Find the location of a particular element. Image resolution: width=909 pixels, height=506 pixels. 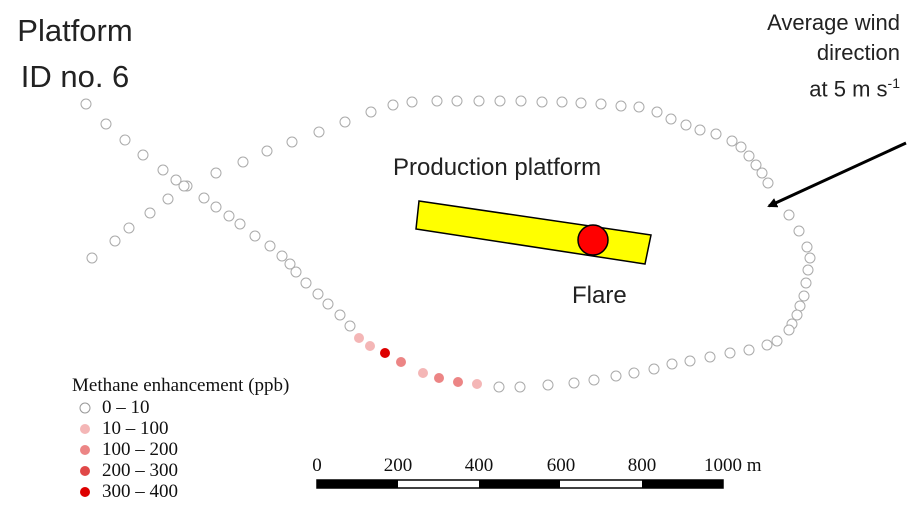

scale-tick-label: 600 is located at coordinates (561, 465).